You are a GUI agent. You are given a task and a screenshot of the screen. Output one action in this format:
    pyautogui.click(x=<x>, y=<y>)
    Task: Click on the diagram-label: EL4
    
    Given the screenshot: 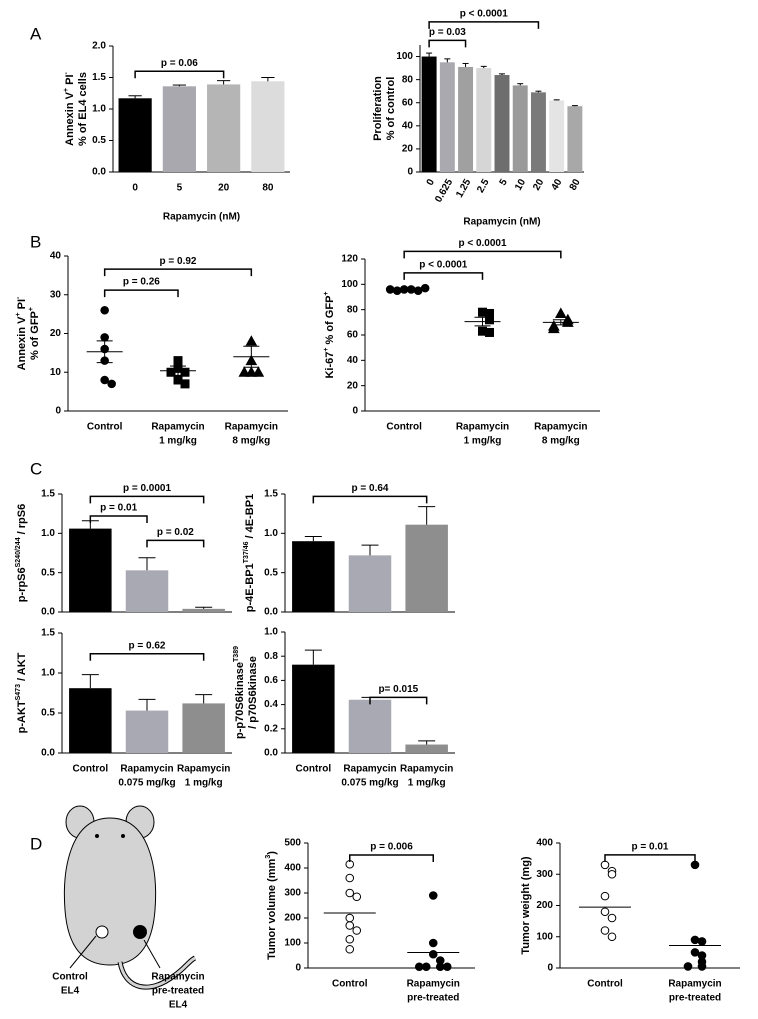 What is the action you would take?
    pyautogui.click(x=70, y=991)
    